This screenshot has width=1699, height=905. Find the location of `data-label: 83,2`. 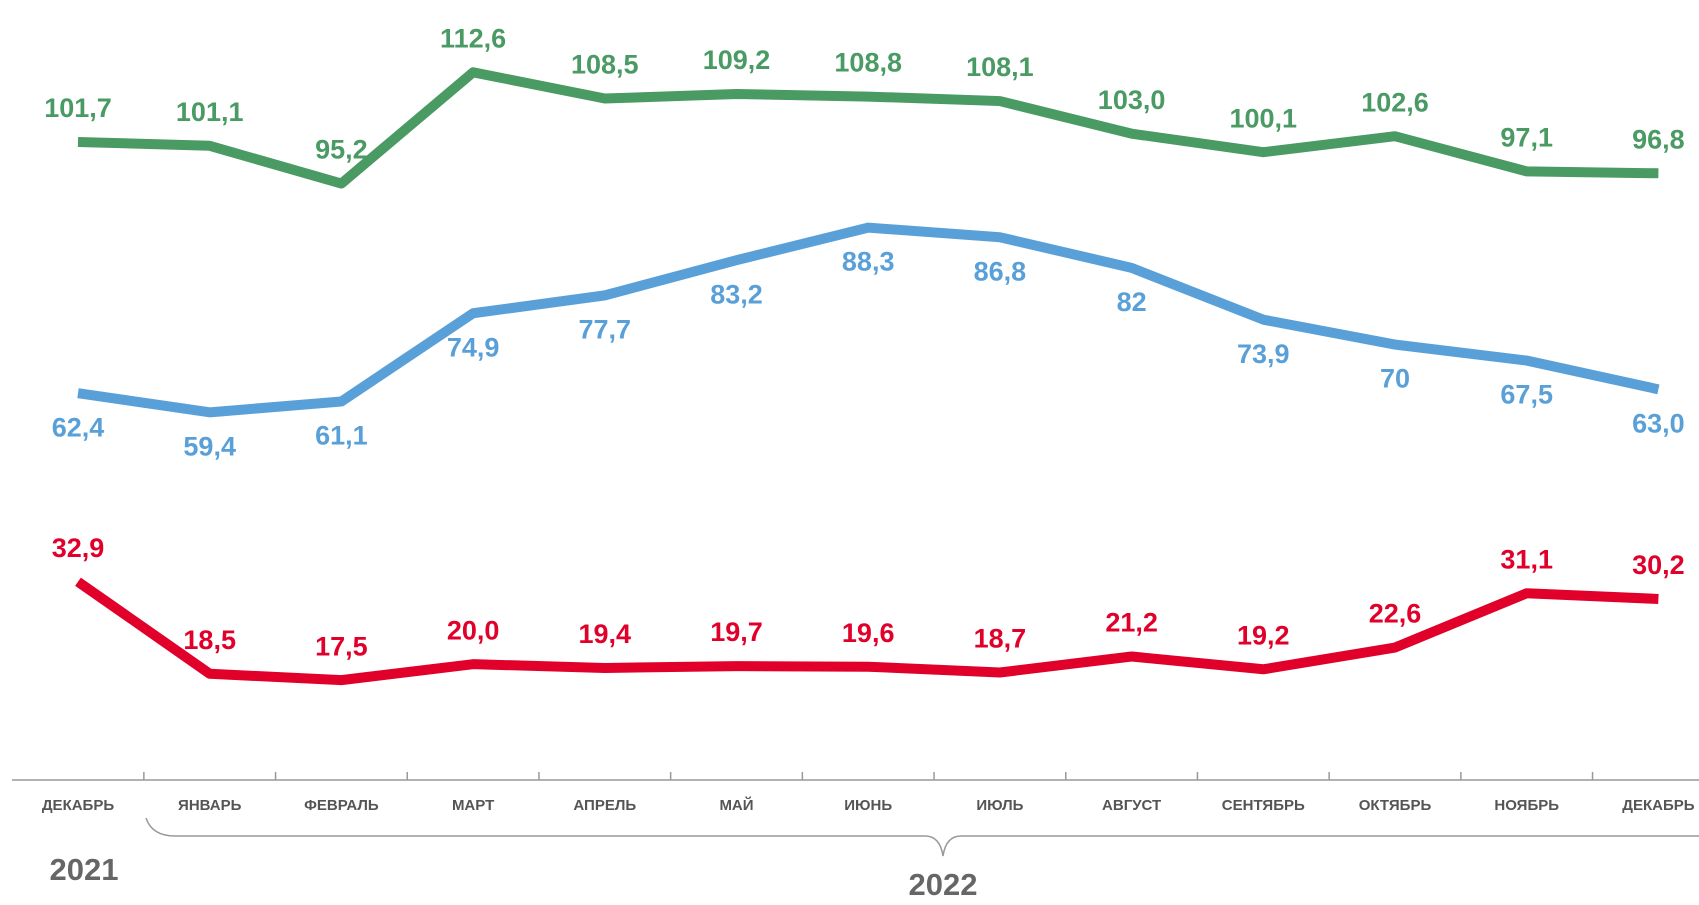

data-label: 83,2 is located at coordinates (736, 294).